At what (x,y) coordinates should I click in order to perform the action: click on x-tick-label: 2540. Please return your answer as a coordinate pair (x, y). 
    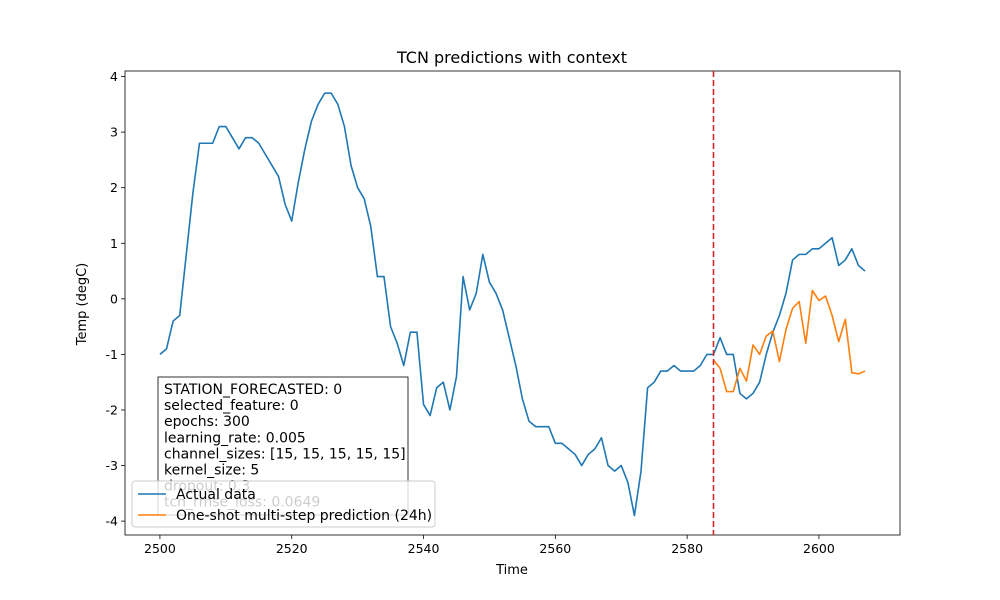
    Looking at the image, I should click on (424, 548).